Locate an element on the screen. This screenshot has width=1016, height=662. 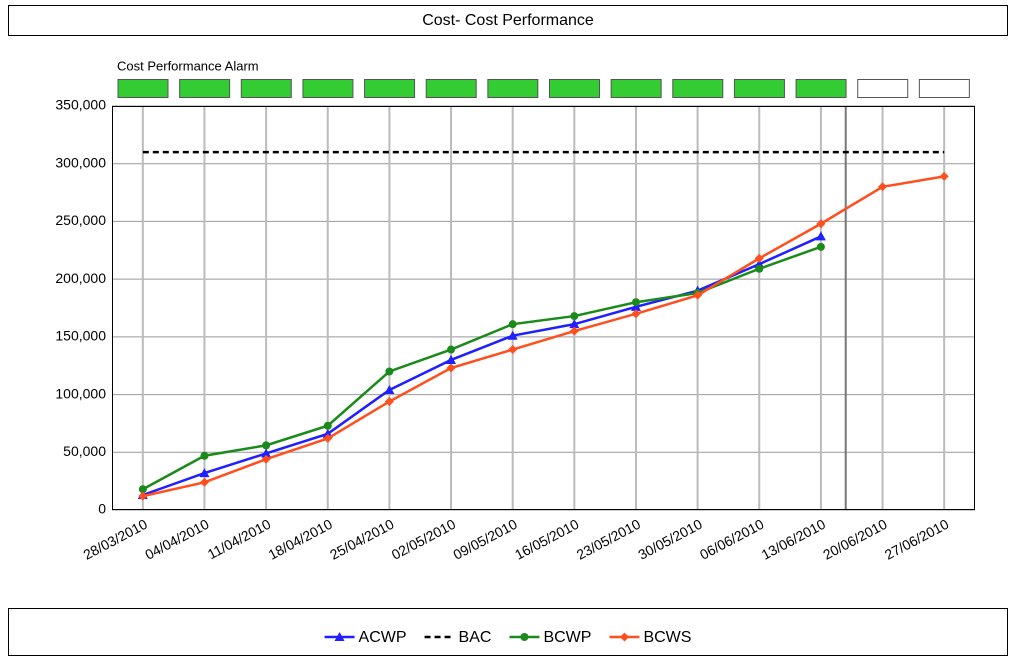
x-tick-label: 16/05/2010 is located at coordinates (547, 539).